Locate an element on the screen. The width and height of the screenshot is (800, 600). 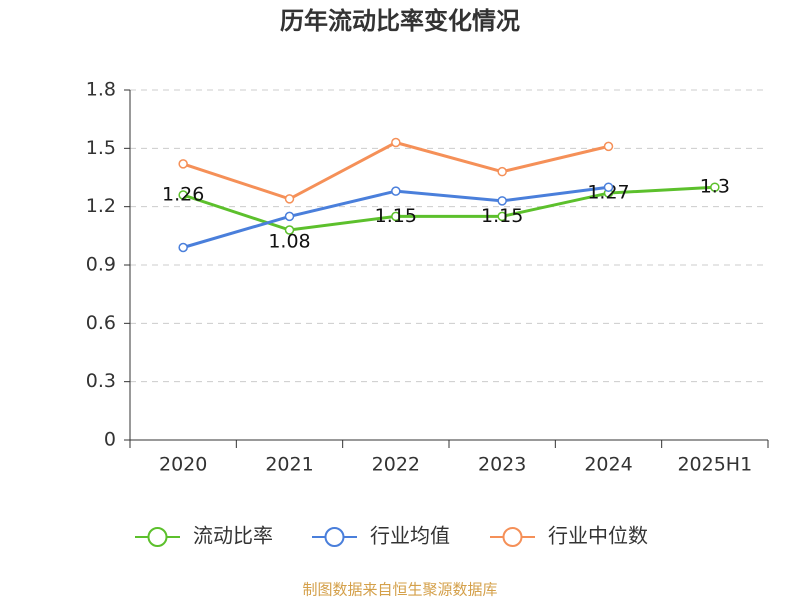
x-tick-label: 2025H1 is located at coordinates (714, 465).